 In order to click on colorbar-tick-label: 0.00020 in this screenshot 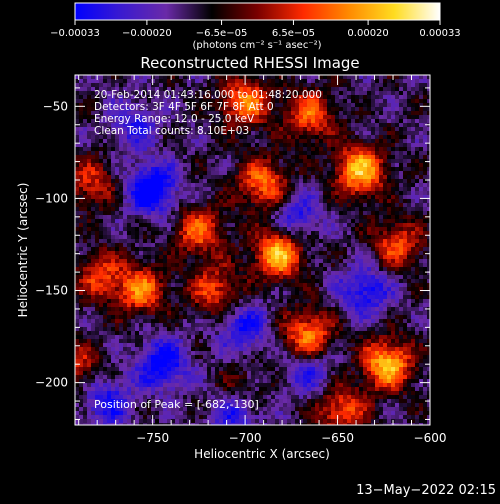, I will do `click(367, 33)`.